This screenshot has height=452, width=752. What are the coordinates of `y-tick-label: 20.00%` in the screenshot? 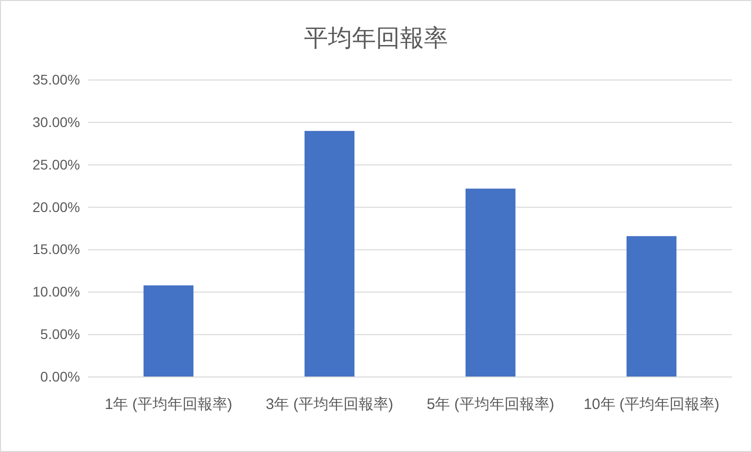 It's located at (56, 206).